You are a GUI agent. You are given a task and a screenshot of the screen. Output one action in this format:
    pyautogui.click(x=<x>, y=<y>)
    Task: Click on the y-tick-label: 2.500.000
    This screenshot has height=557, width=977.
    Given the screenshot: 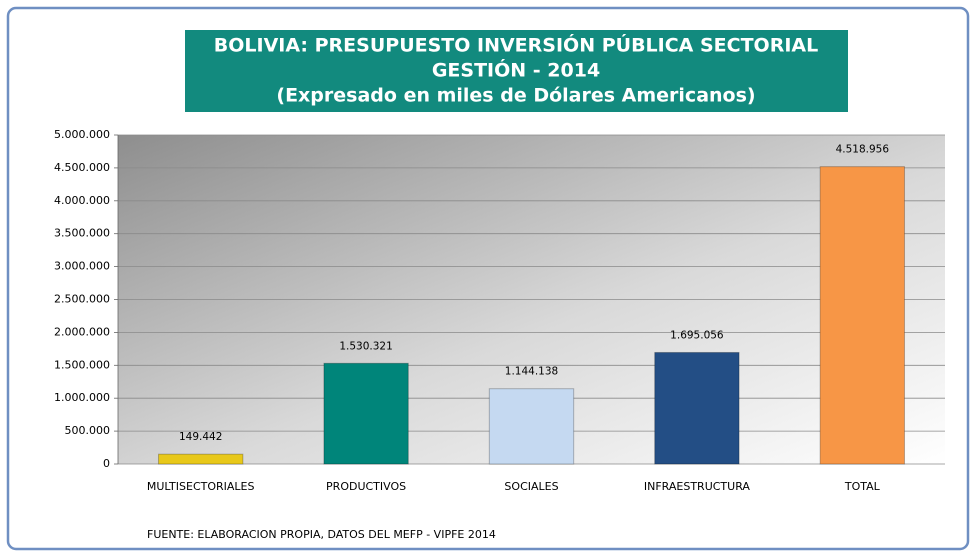 What is the action you would take?
    pyautogui.click(x=82, y=299)
    